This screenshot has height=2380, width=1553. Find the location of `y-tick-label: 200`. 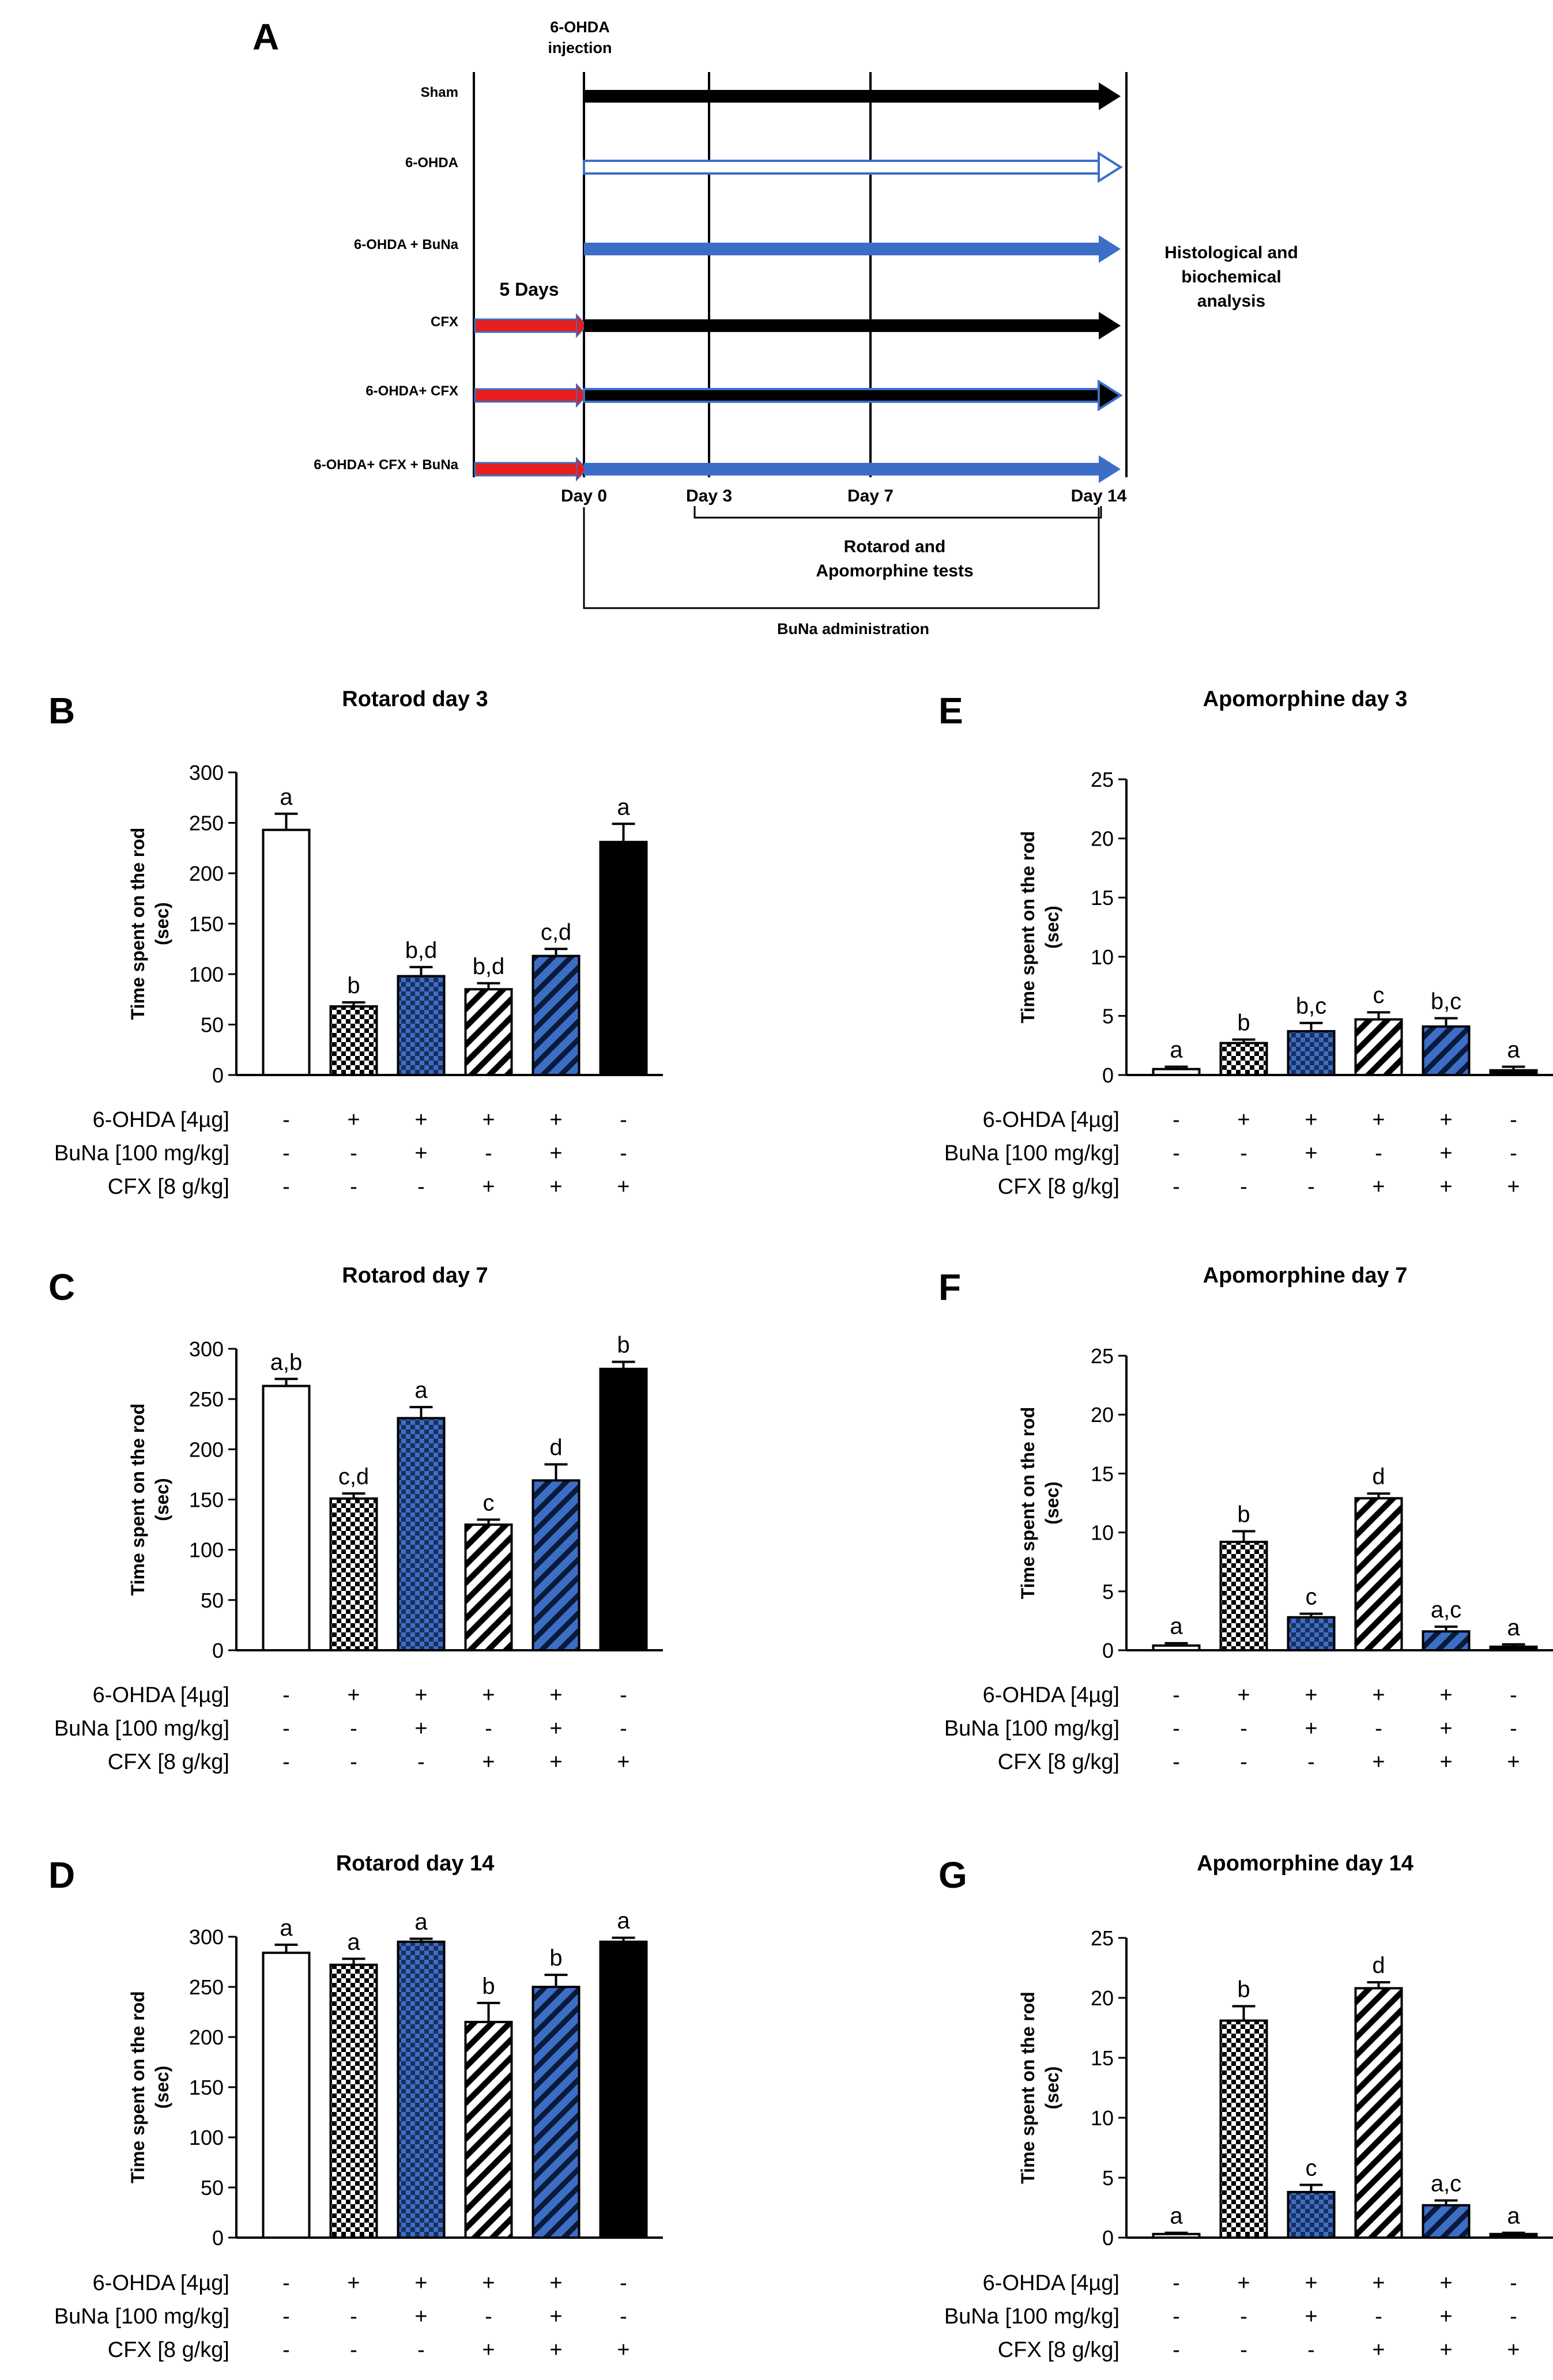

y-tick-label: 200 is located at coordinates (206, 2037).